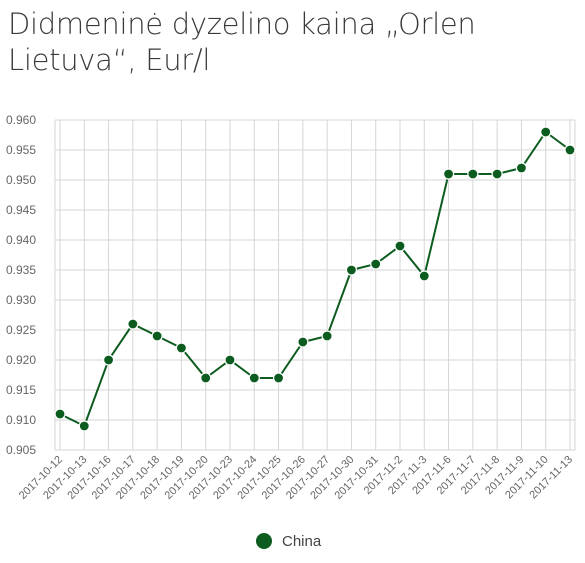  What do you see at coordinates (21, 330) in the screenshot?
I see `y-tick-label: 0.925` at bounding box center [21, 330].